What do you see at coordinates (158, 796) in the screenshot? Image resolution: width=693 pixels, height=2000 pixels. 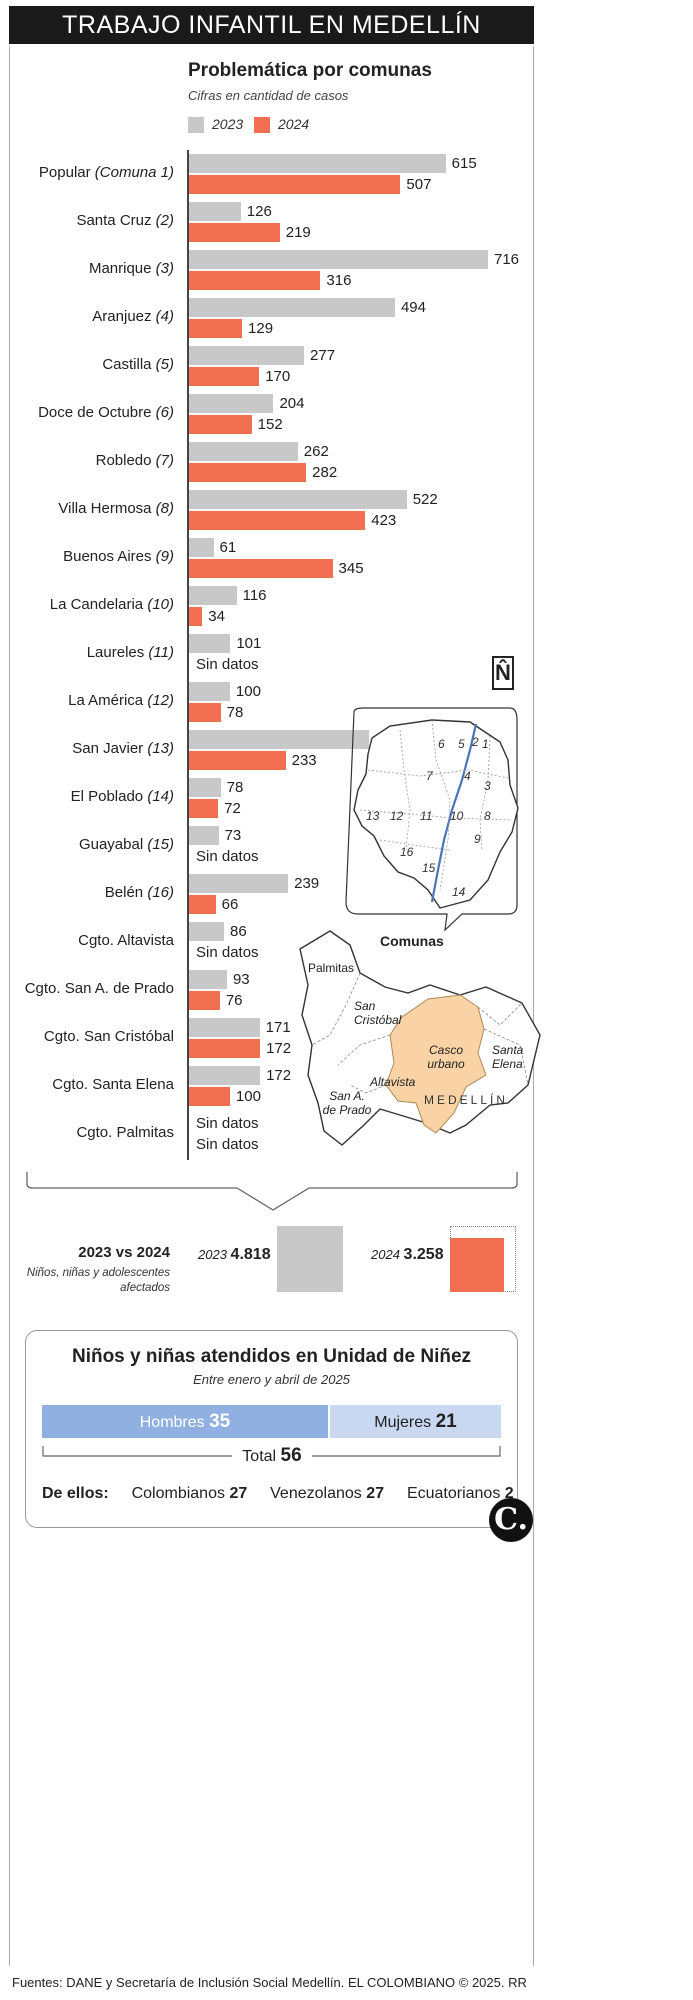 I see `category-tag: (14)` at bounding box center [158, 796].